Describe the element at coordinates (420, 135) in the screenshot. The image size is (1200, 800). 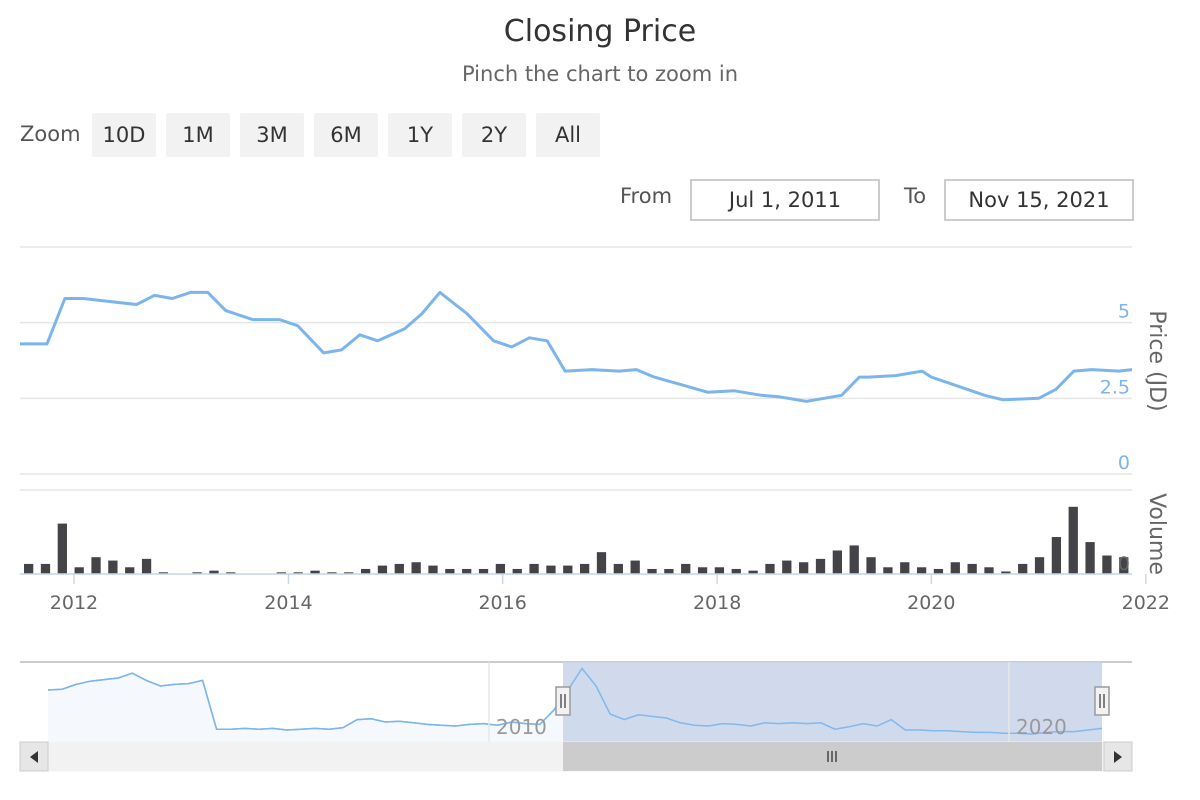
I see `zoom-1y-button: 1Y` at that location.